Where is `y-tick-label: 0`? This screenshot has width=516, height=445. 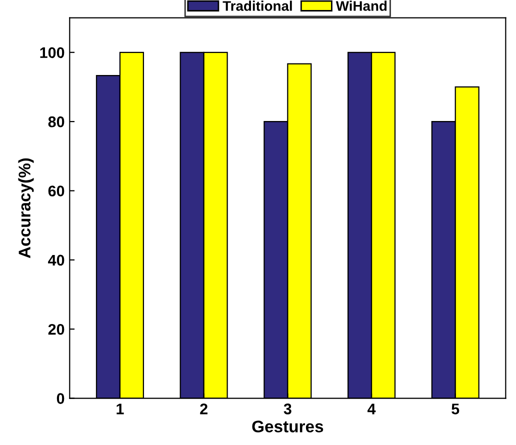
y-tick-label: 0 is located at coordinates (60, 398).